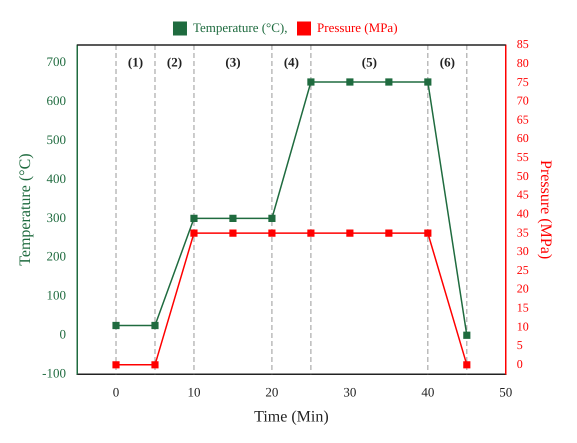 This screenshot has height=443, width=577. Describe the element at coordinates (522, 44) in the screenshot. I see `y2-tick-label: 85` at that location.